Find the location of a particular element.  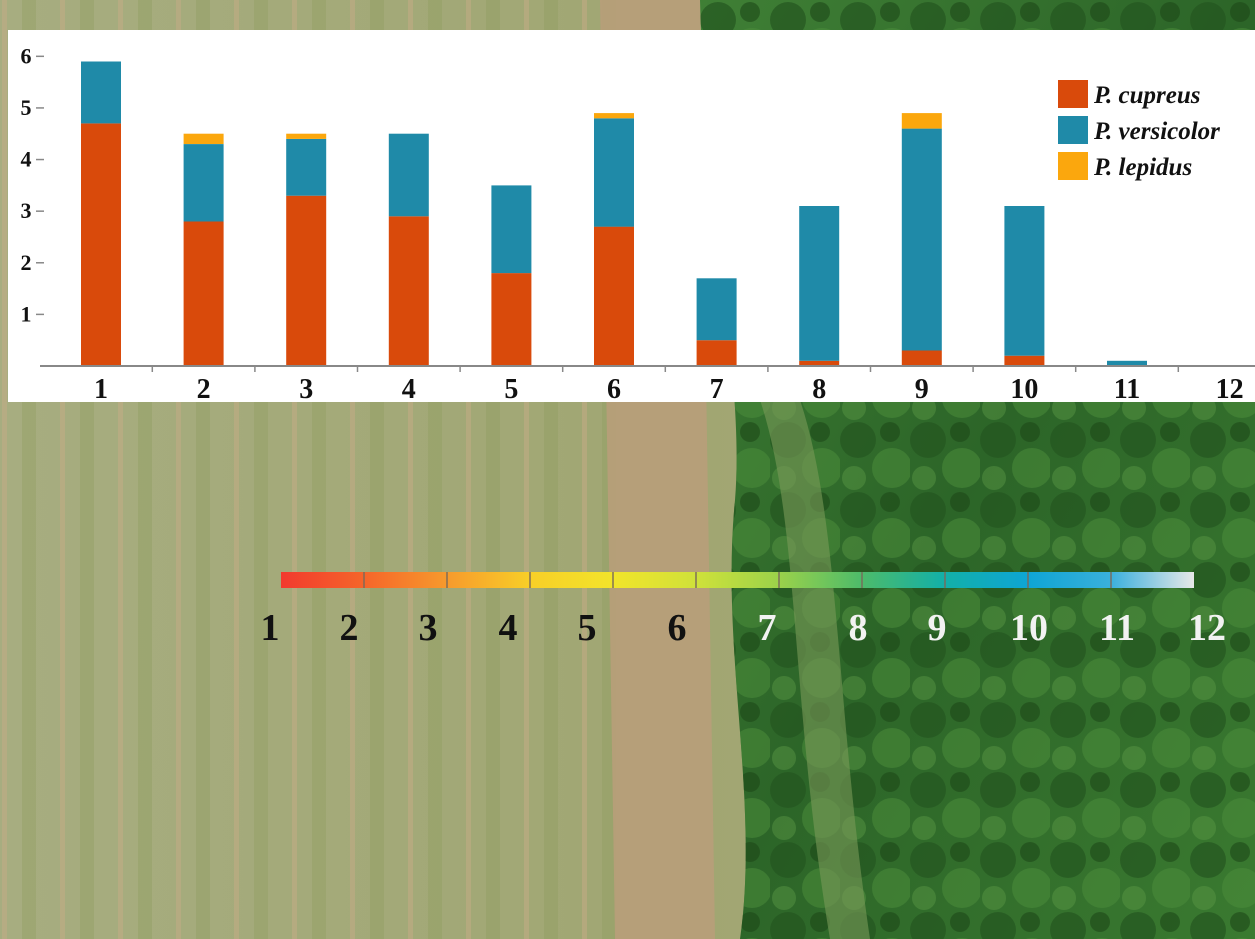

x-tick-label: 11 is located at coordinates (1127, 389).